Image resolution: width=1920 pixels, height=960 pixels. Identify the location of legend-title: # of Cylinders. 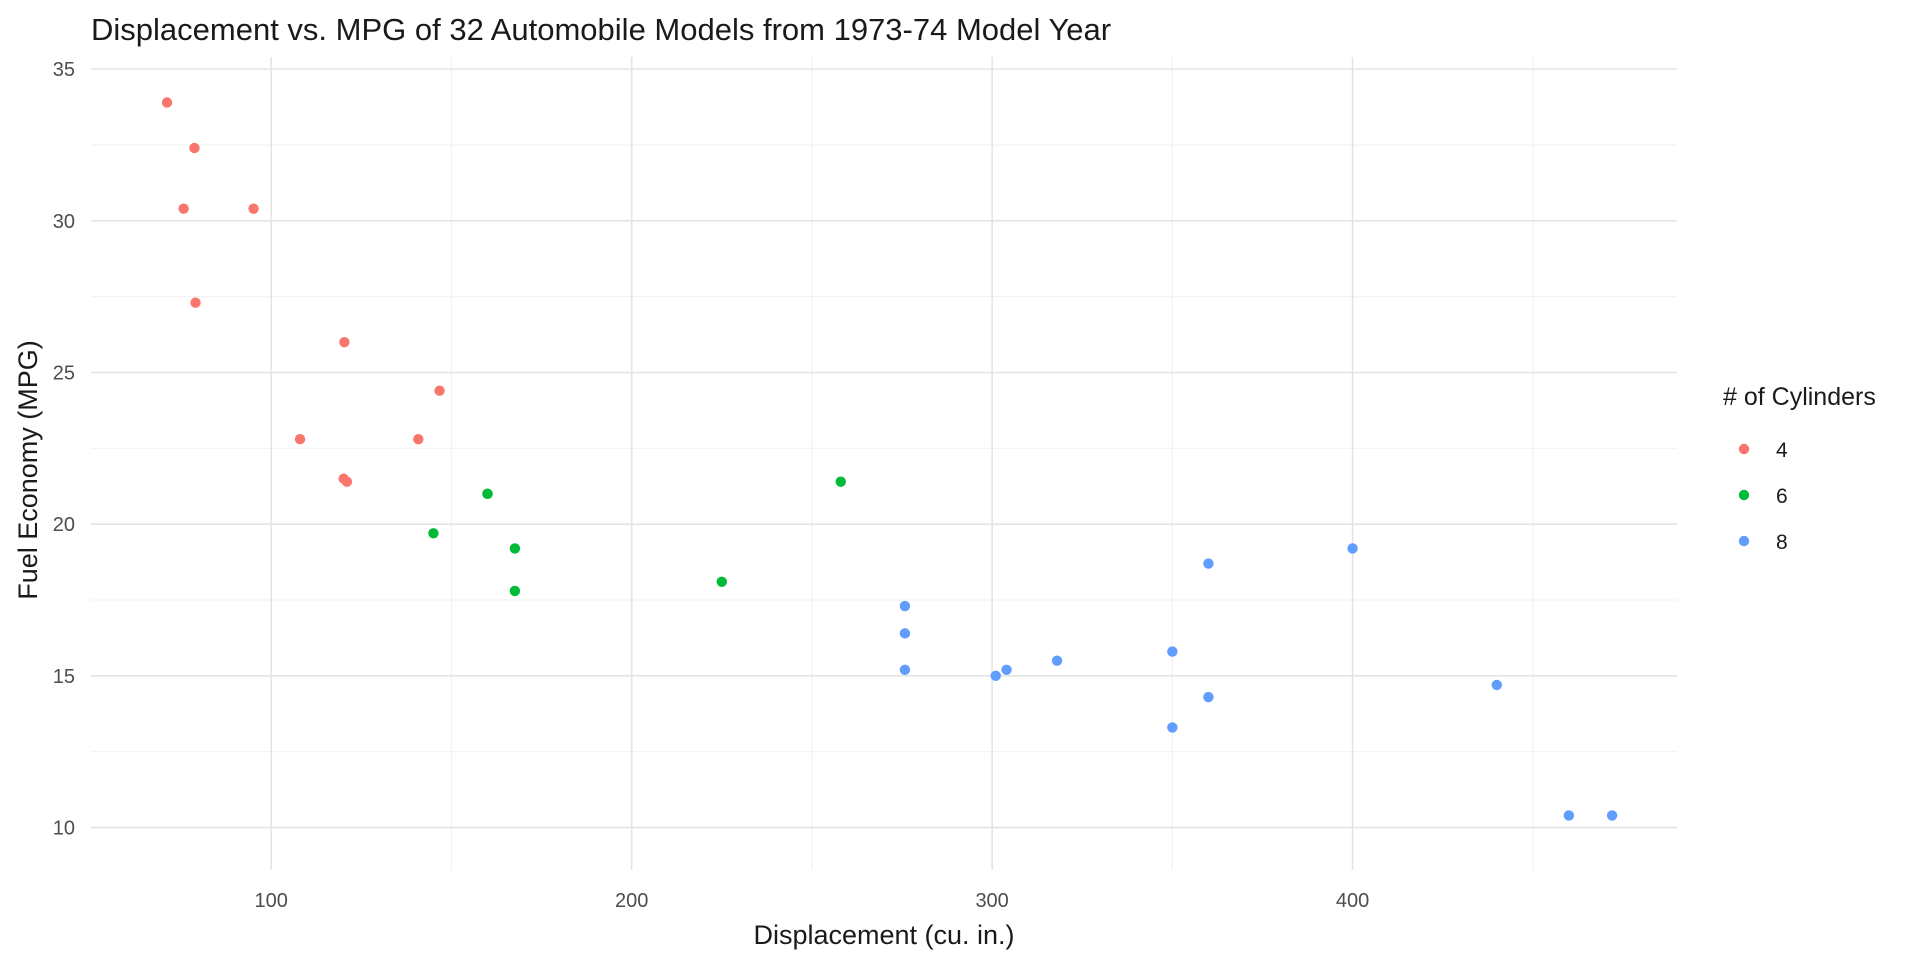
(1799, 397).